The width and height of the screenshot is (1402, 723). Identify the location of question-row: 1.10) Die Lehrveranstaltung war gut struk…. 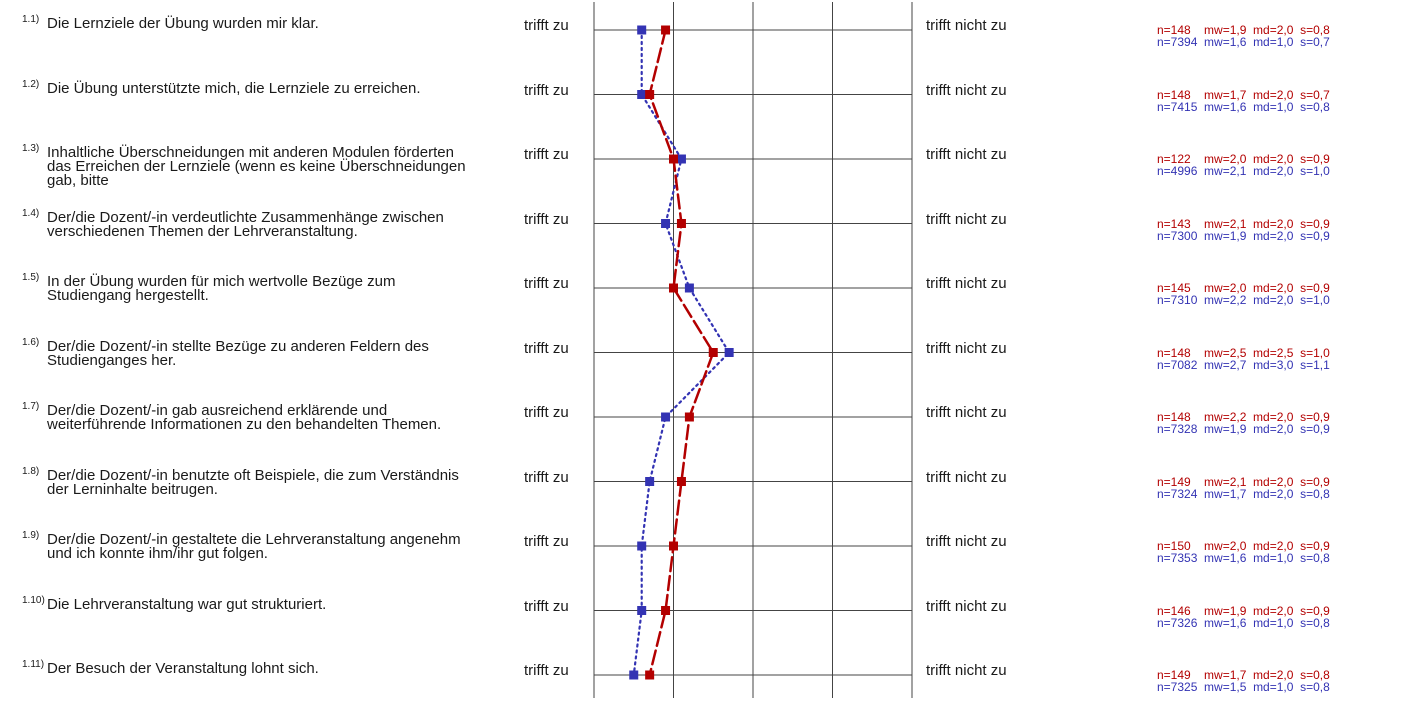
(701, 627).